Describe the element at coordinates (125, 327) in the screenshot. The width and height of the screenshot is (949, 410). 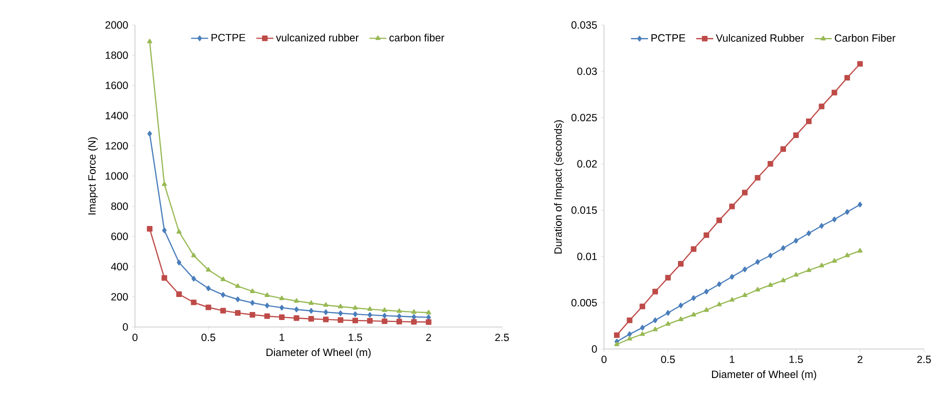
I see `y-tick-label: 0` at that location.